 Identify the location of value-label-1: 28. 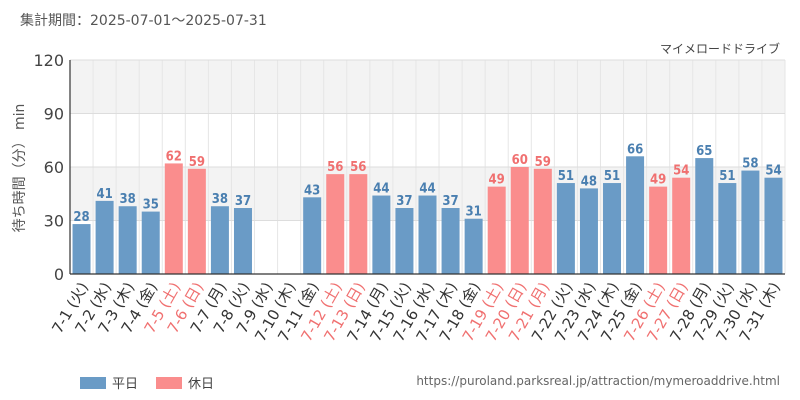
(81, 217).